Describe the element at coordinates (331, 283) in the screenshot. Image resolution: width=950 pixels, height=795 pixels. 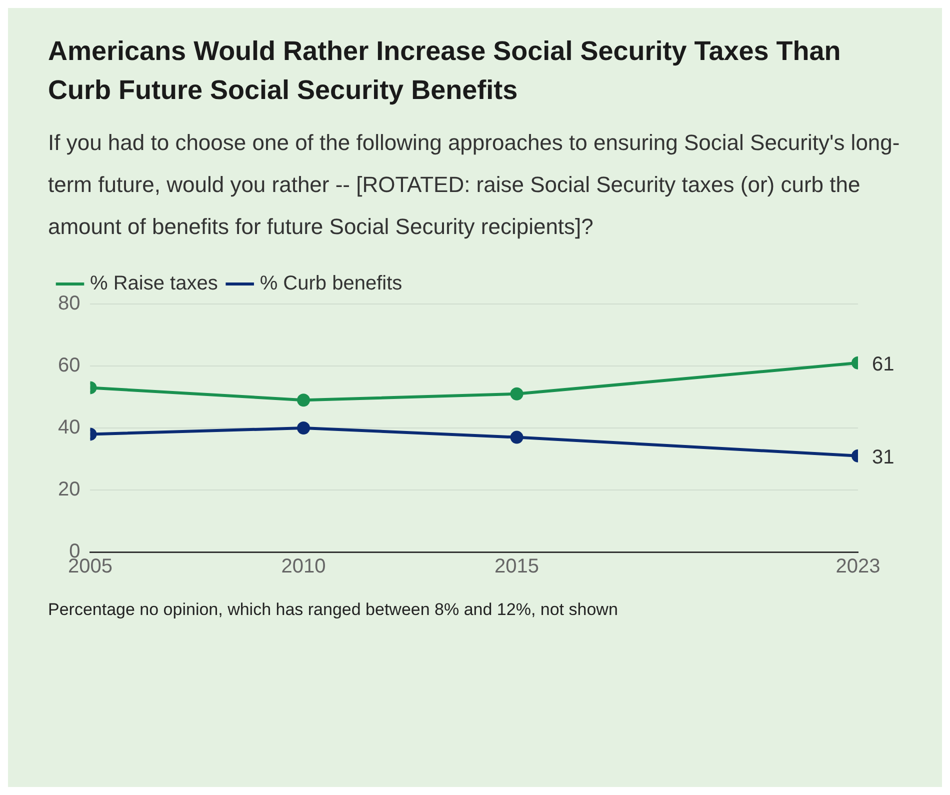
I see `legend-label: % Curb benefits` at that location.